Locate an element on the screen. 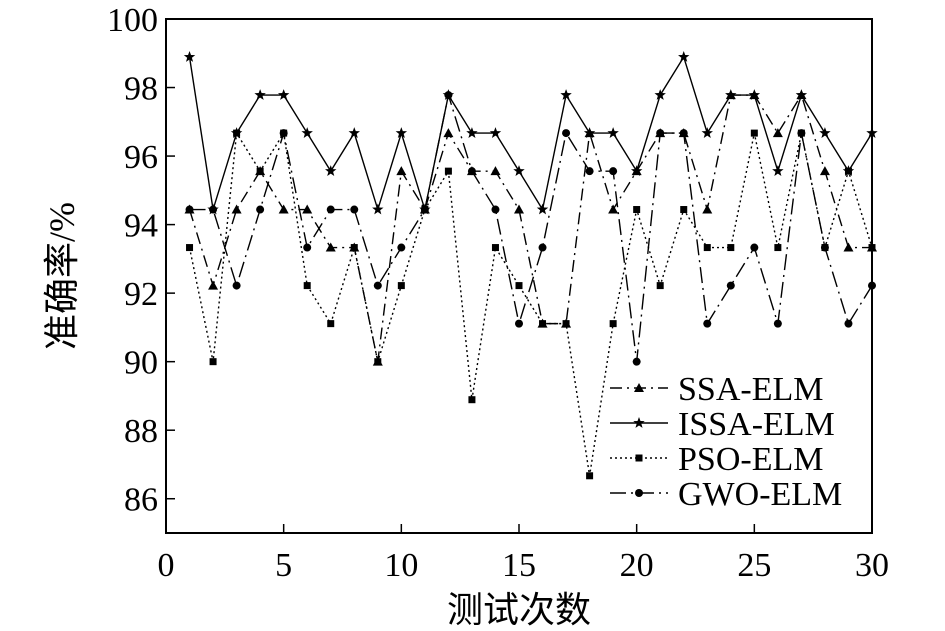  x-tick-label: 15 is located at coordinates (519, 565).